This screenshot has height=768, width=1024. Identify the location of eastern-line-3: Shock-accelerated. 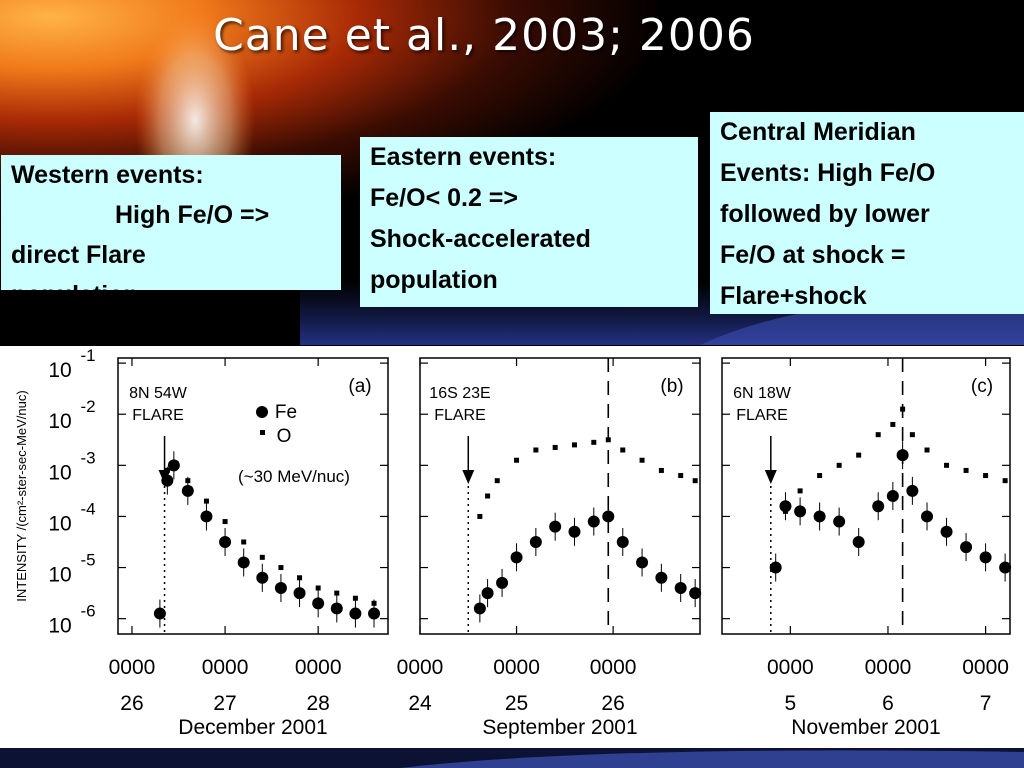
(480, 239).